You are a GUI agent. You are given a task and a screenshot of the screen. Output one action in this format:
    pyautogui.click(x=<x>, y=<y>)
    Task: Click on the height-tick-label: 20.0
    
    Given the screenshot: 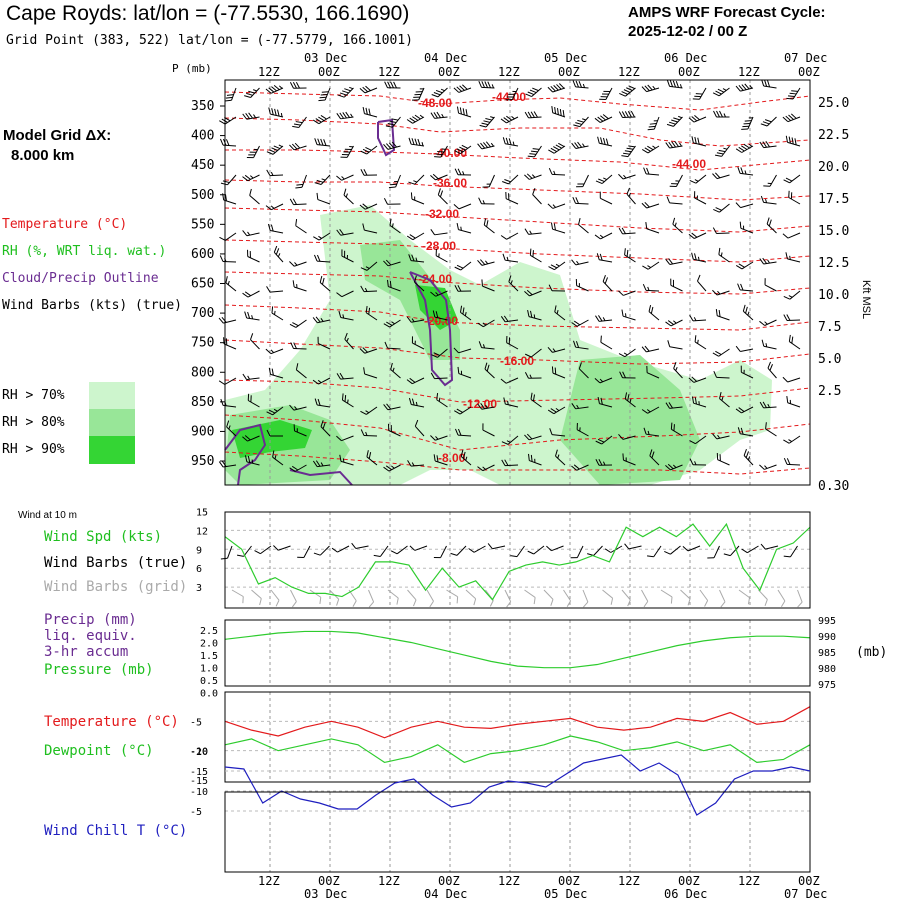 What is the action you would take?
    pyautogui.click(x=833, y=167)
    